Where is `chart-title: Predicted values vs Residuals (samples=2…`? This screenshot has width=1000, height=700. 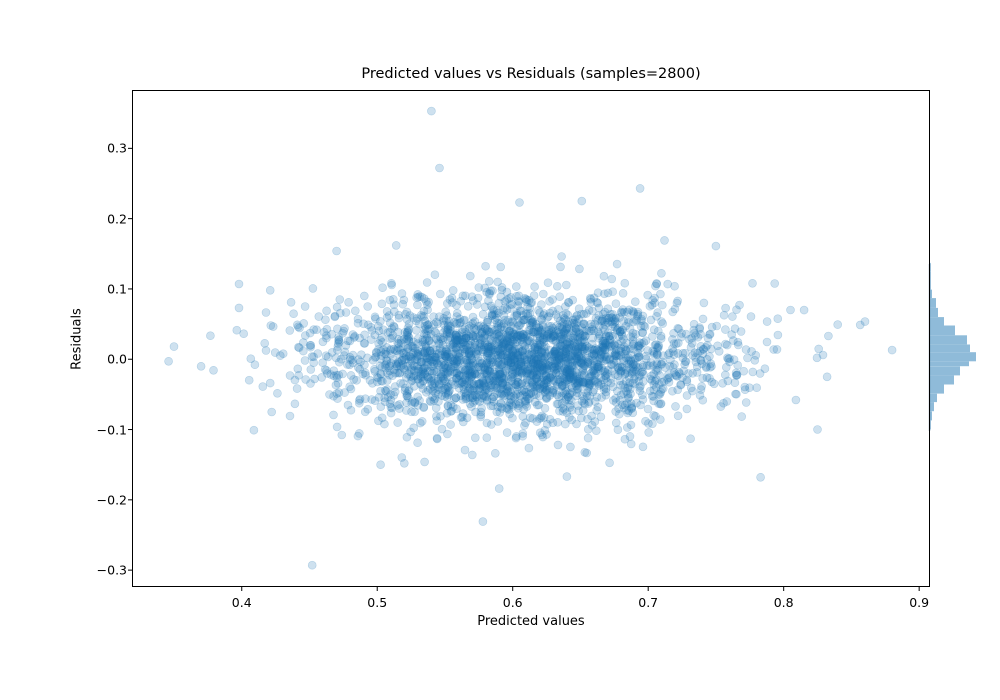
chart-title: Predicted values vs Residuals (samples=2… is located at coordinates (531, 74).